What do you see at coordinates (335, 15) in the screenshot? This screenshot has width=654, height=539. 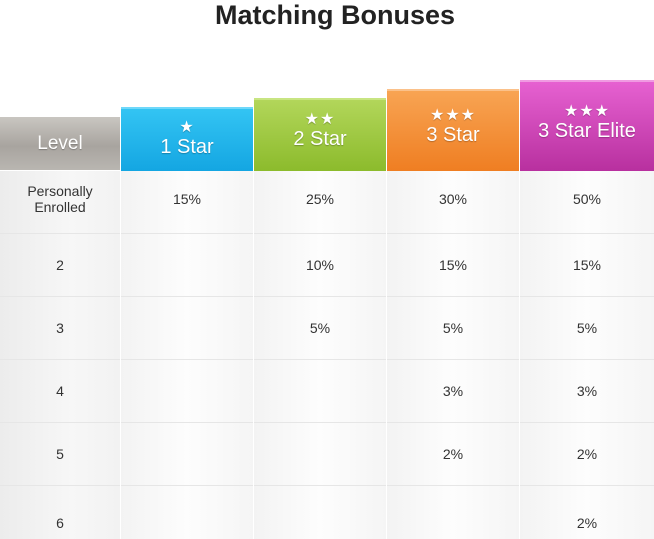 I see `page-title: Matching Bonuses` at bounding box center [335, 15].